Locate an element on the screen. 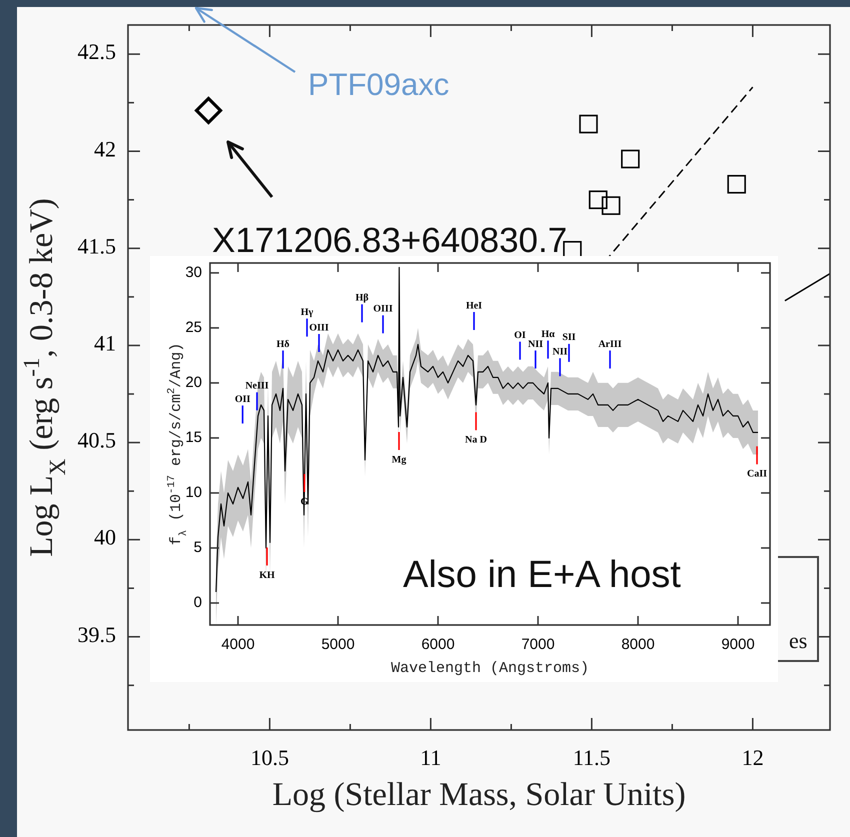 This screenshot has height=837, width=850. x-tick-label: 11 is located at coordinates (431, 757).